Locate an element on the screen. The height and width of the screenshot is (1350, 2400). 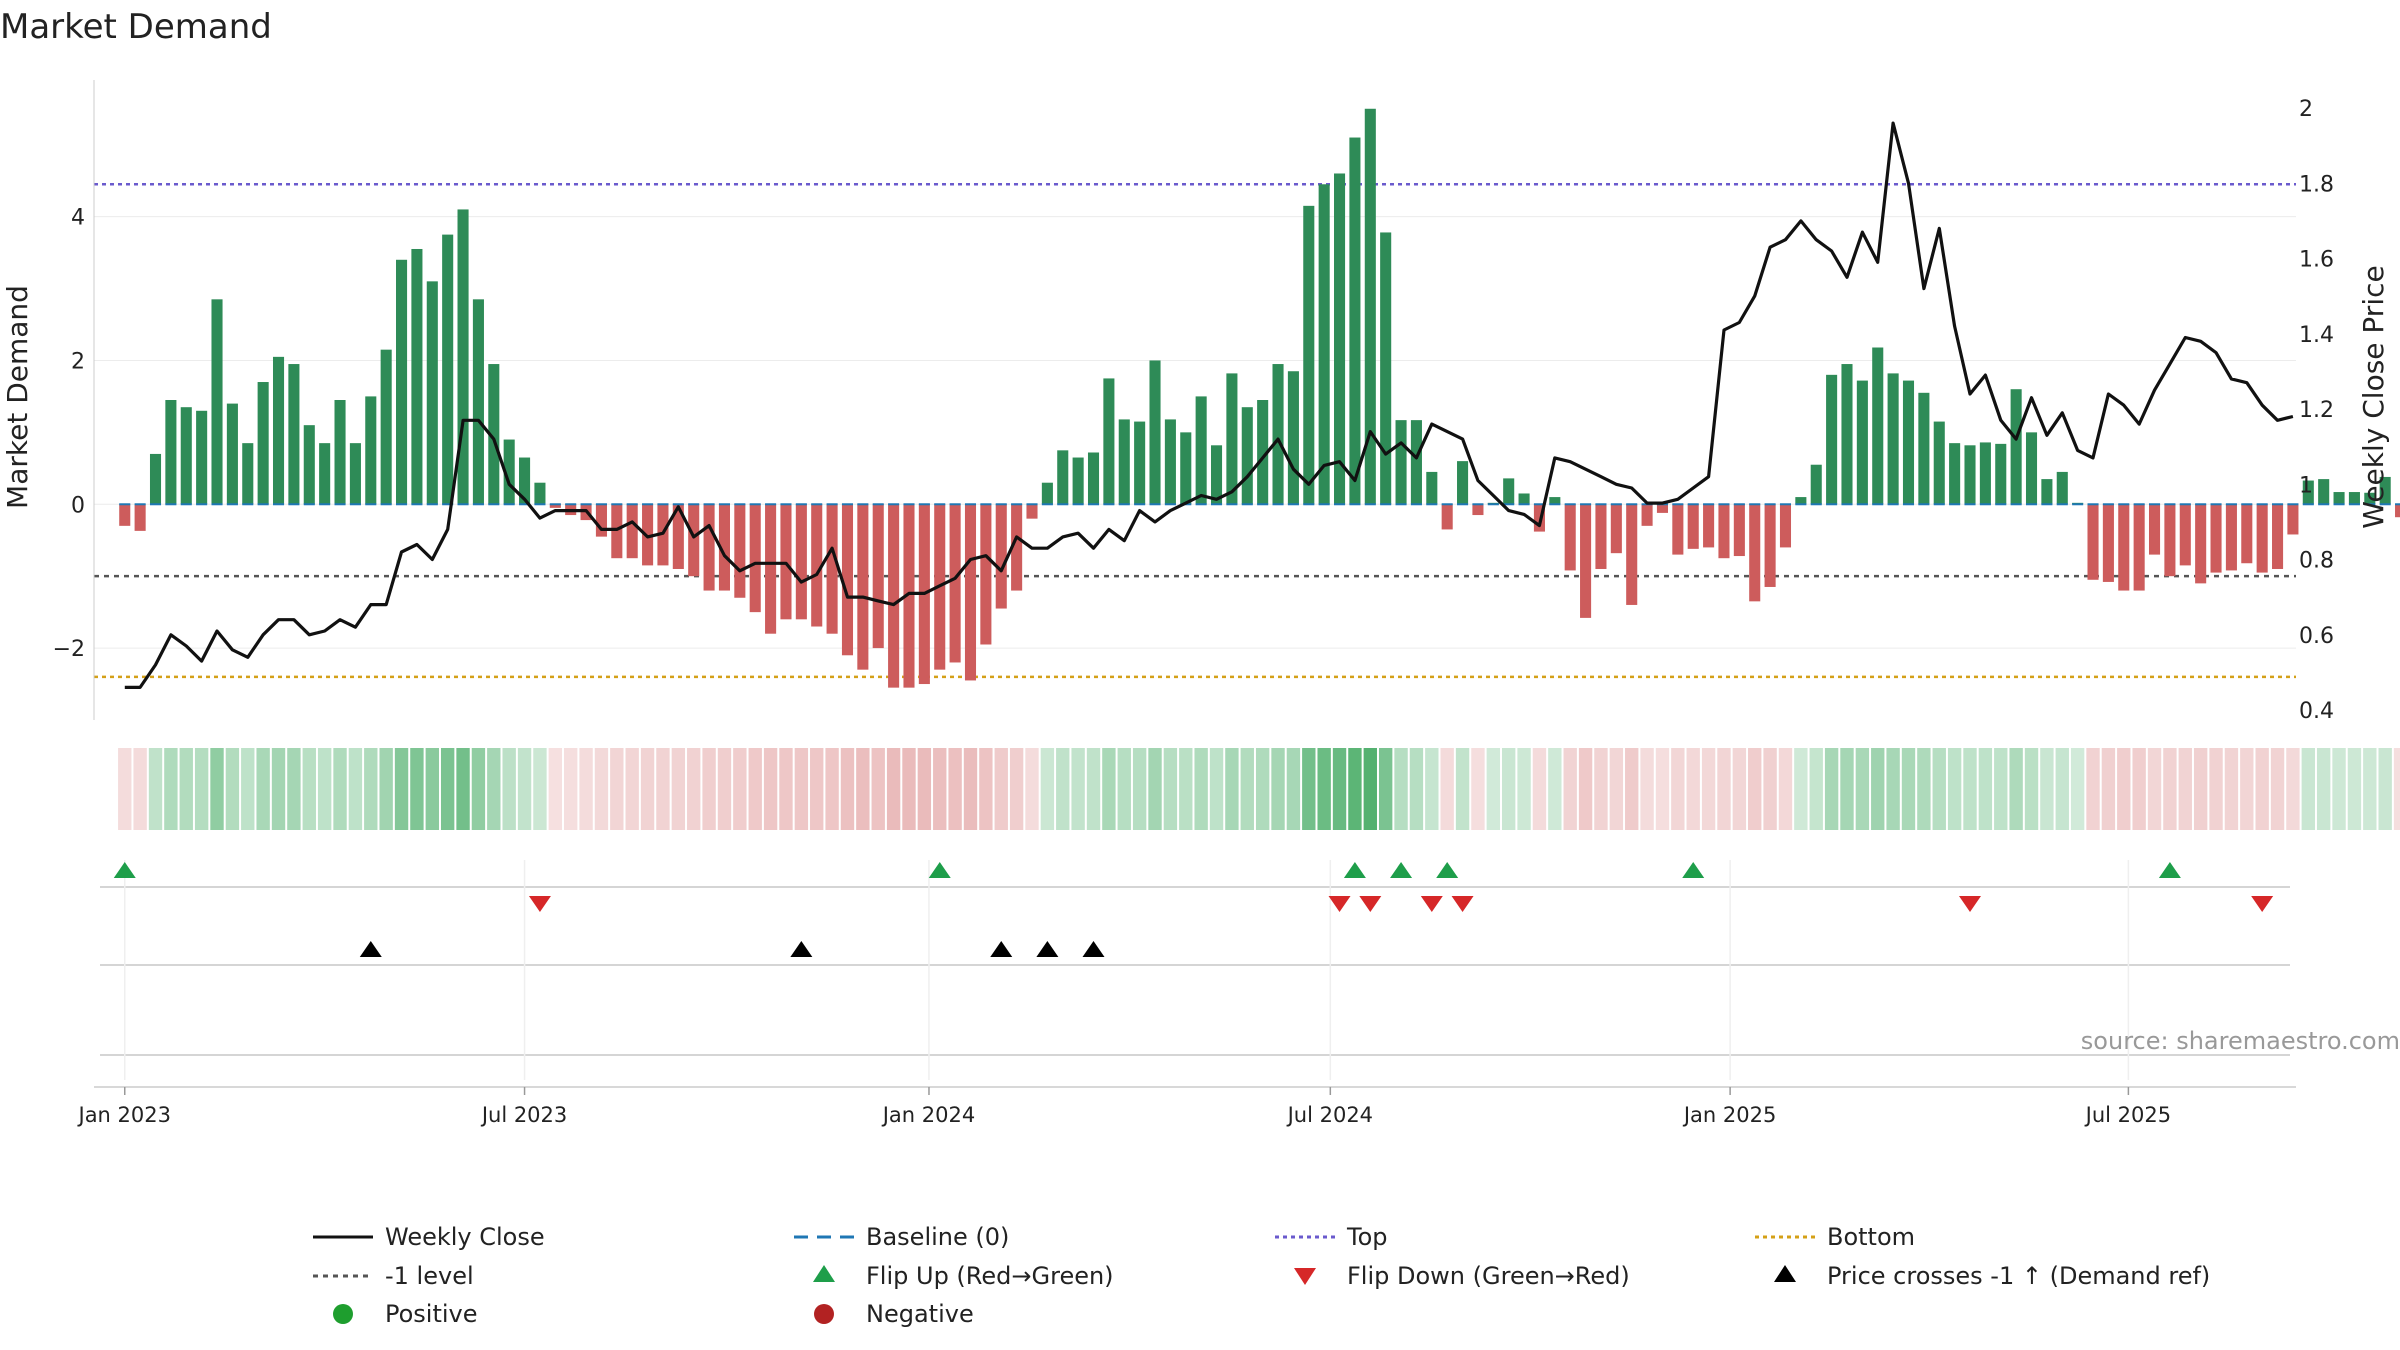
flip-down-triangle-icon is located at coordinates (1305, 1276).